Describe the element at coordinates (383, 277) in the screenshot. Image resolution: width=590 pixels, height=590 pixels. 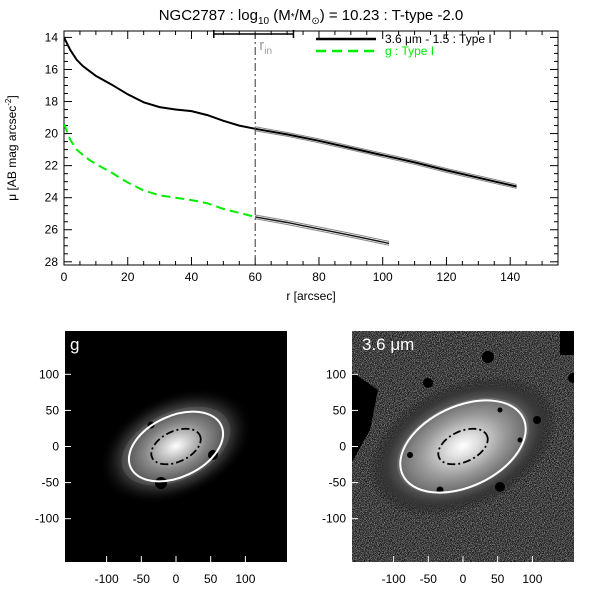
I see `x-tick-label: 100` at that location.